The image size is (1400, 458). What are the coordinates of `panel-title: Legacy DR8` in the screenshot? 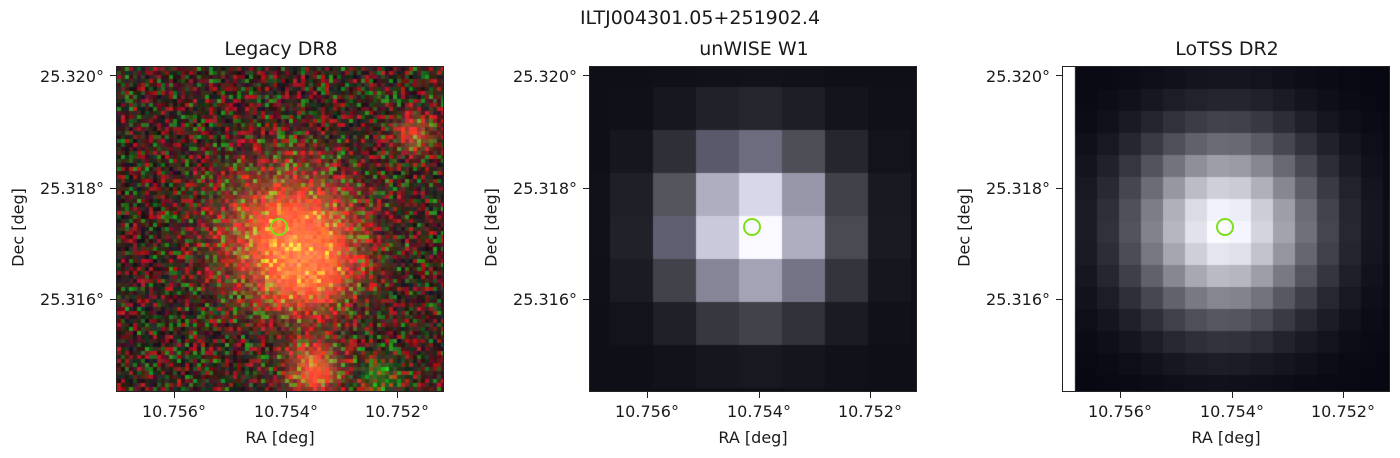 It's located at (281, 49).